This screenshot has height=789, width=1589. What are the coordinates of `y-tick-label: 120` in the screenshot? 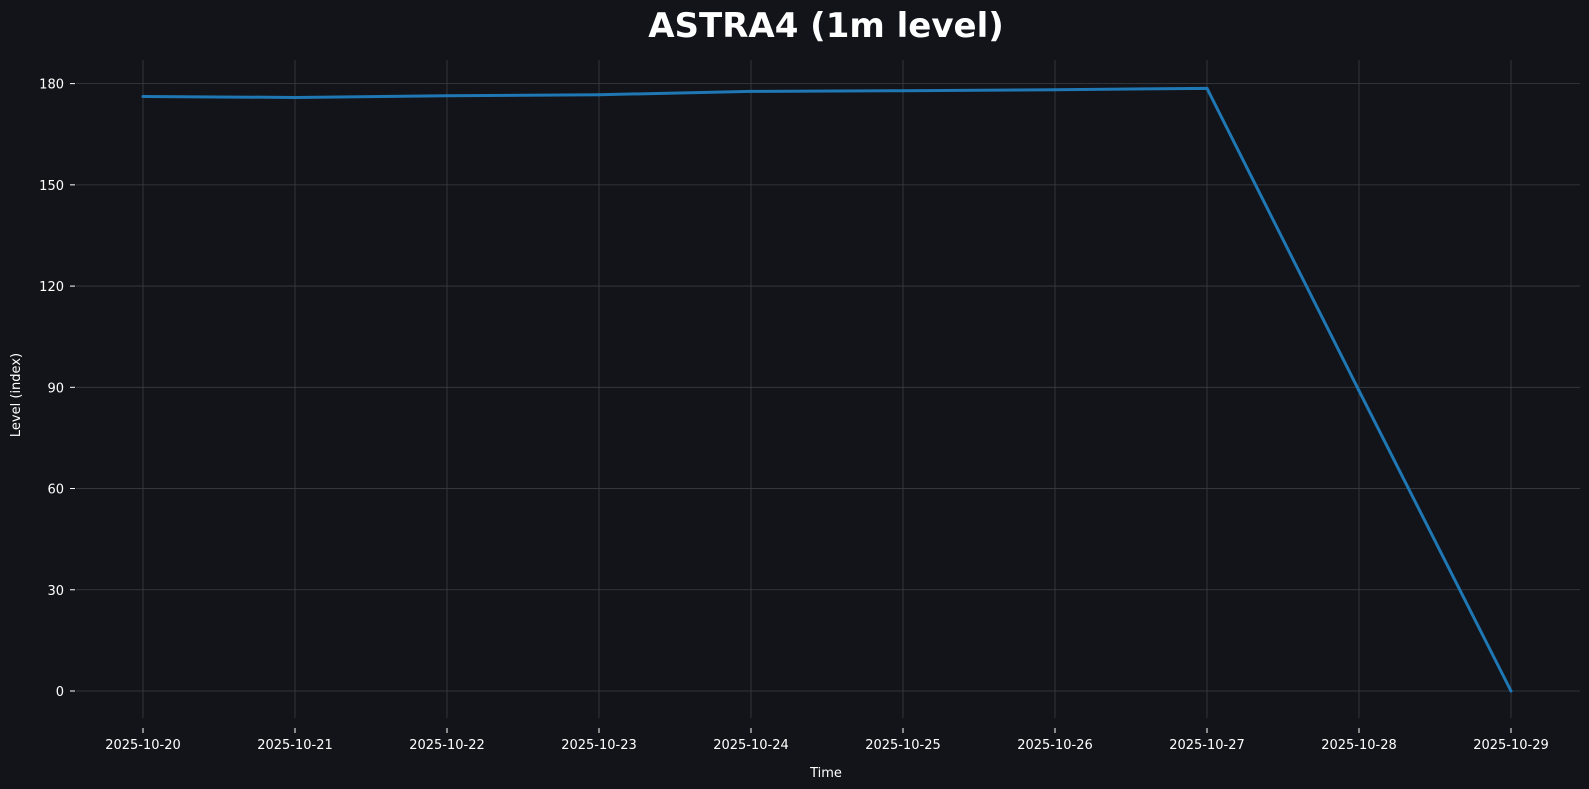 It's located at (51, 287).